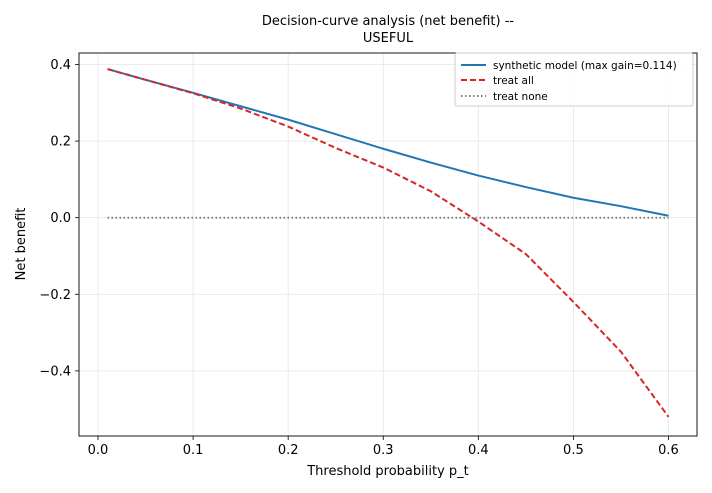  What do you see at coordinates (288, 450) in the screenshot?
I see `x-tick-label: 0.2` at bounding box center [288, 450].